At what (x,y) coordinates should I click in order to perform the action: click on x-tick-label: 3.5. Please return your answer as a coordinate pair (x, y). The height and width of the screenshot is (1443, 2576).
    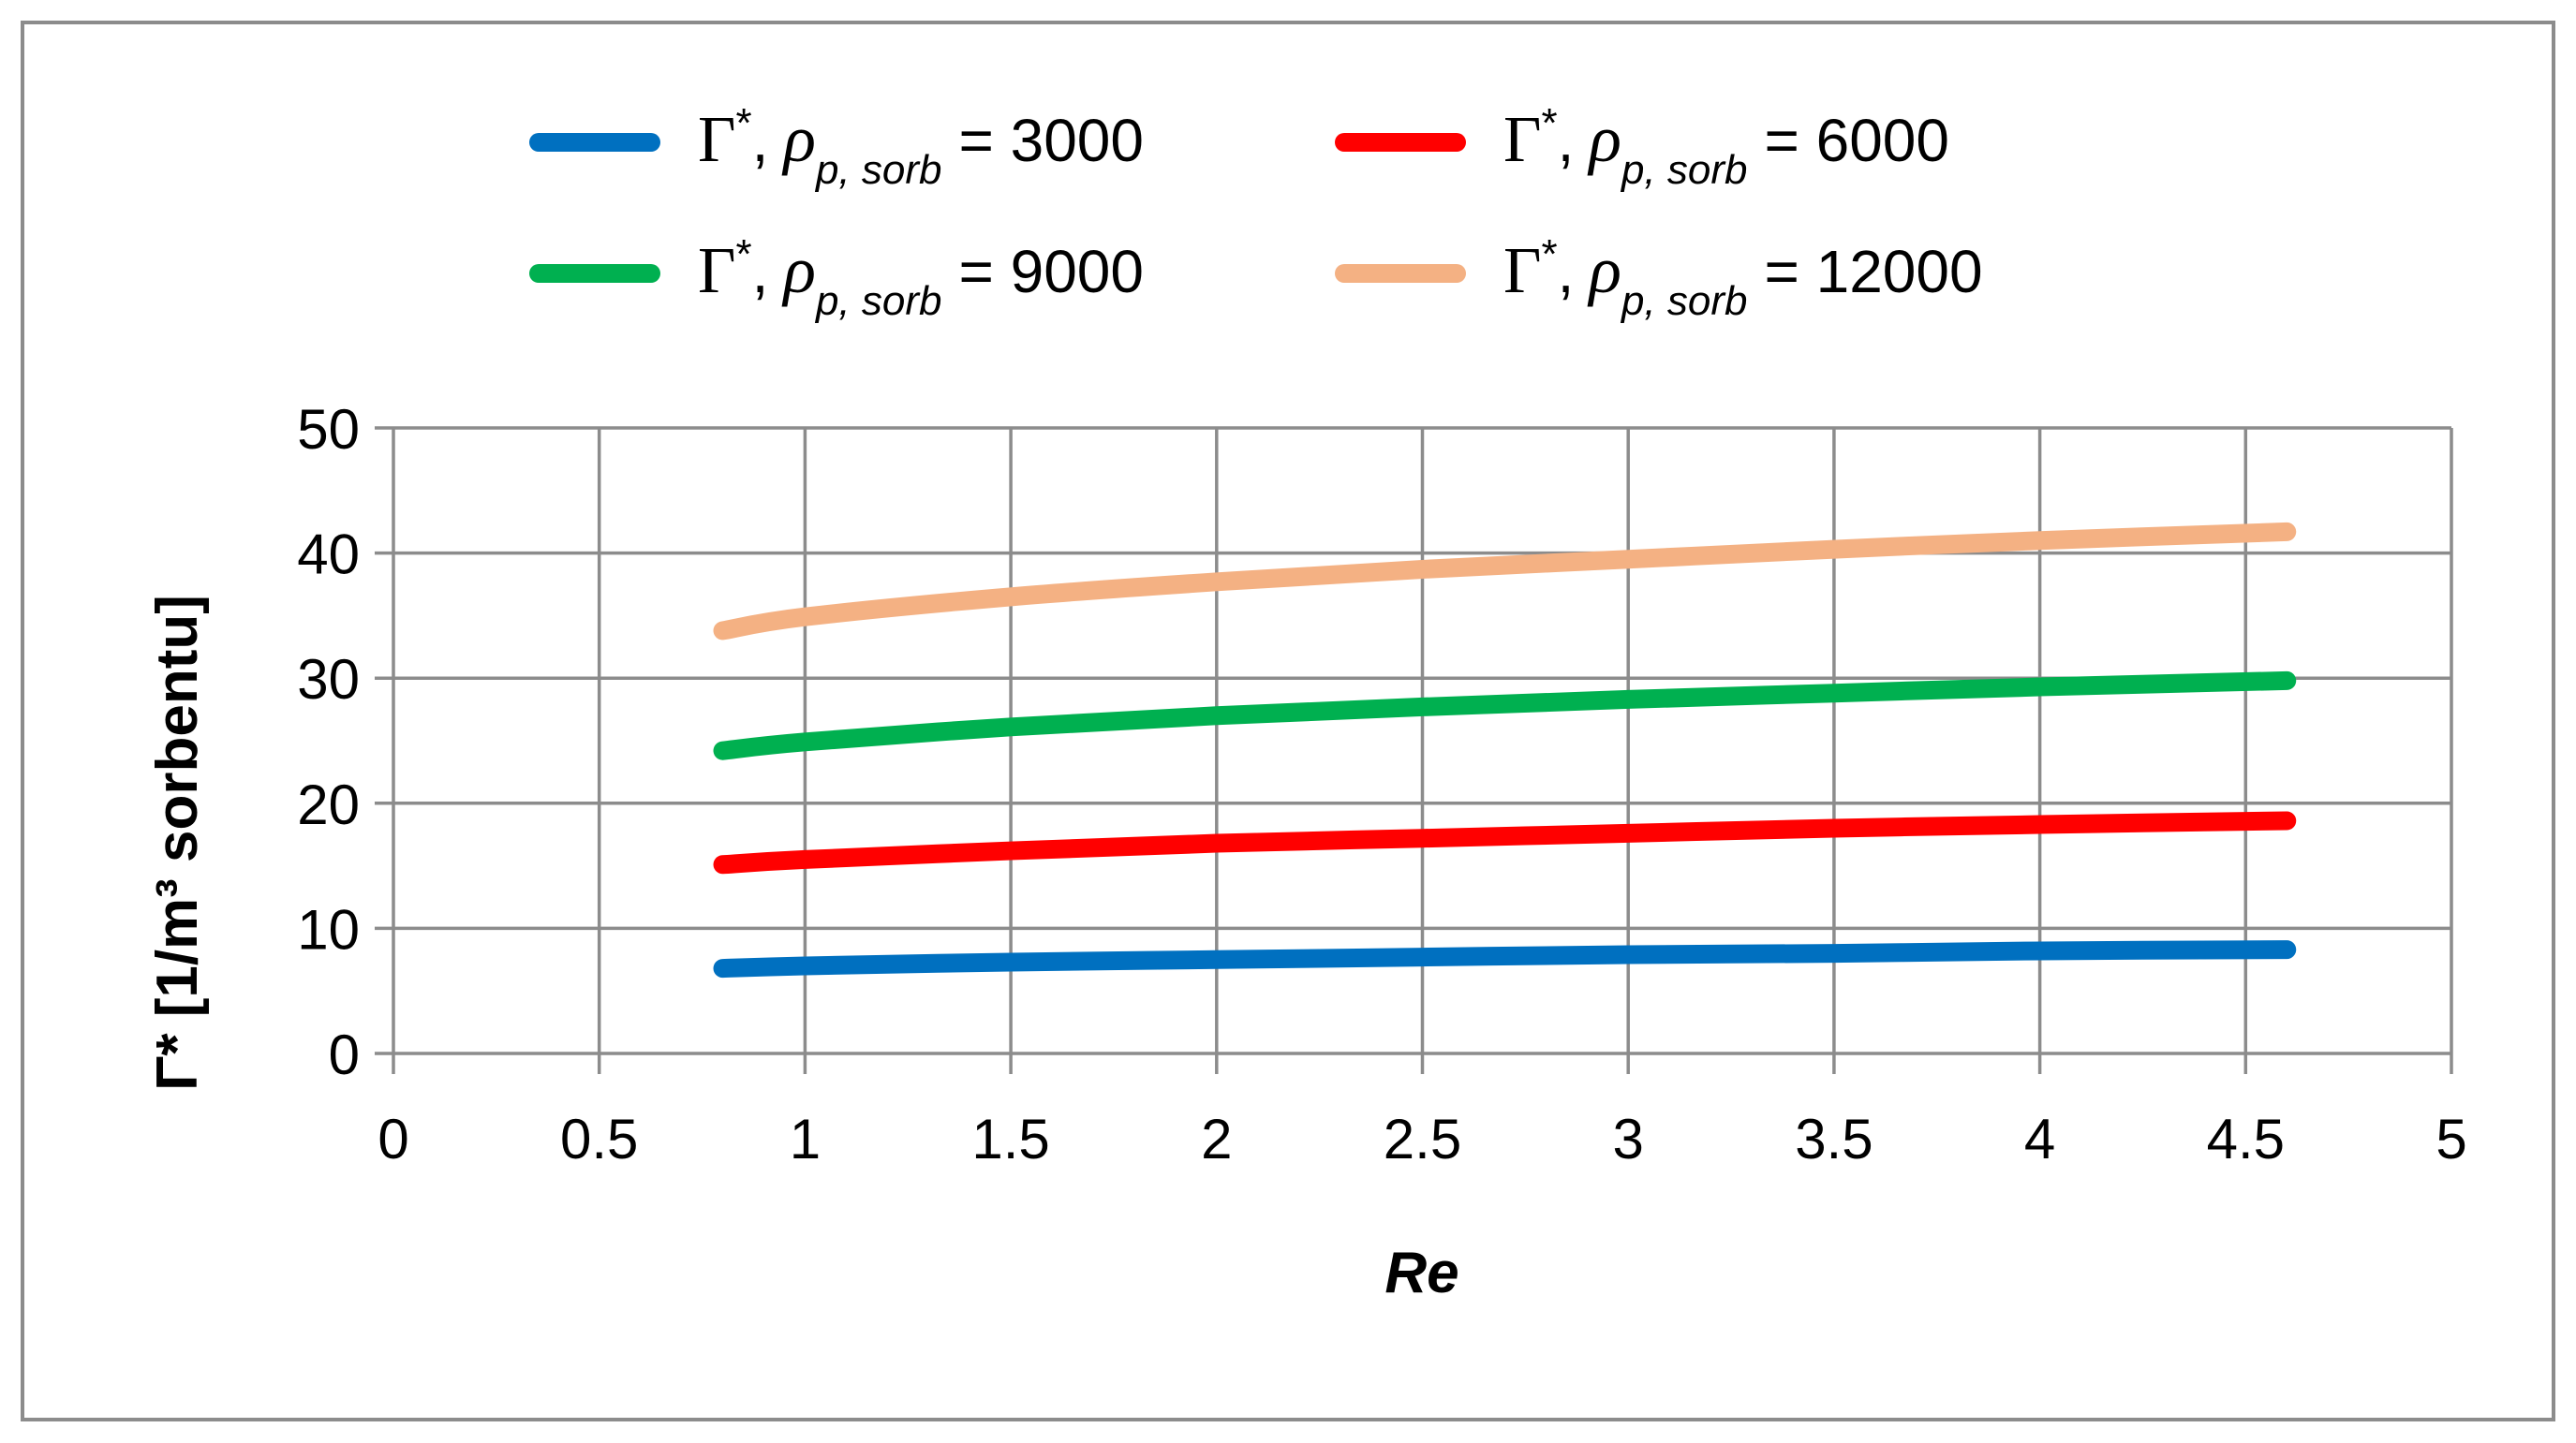
    Looking at the image, I should click on (1834, 1139).